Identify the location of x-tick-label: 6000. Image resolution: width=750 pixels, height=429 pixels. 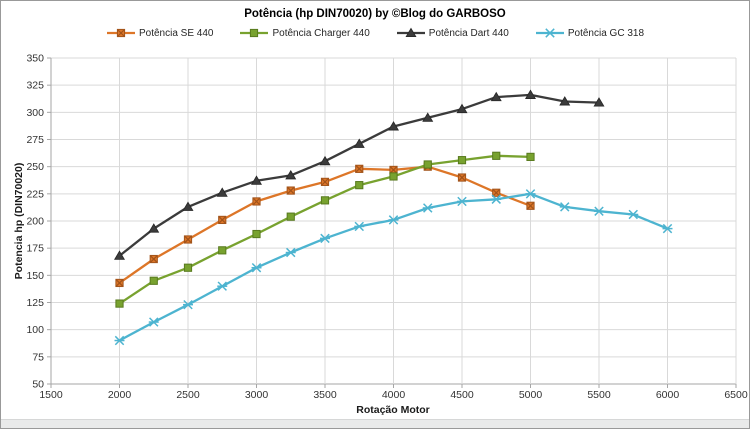
(668, 395).